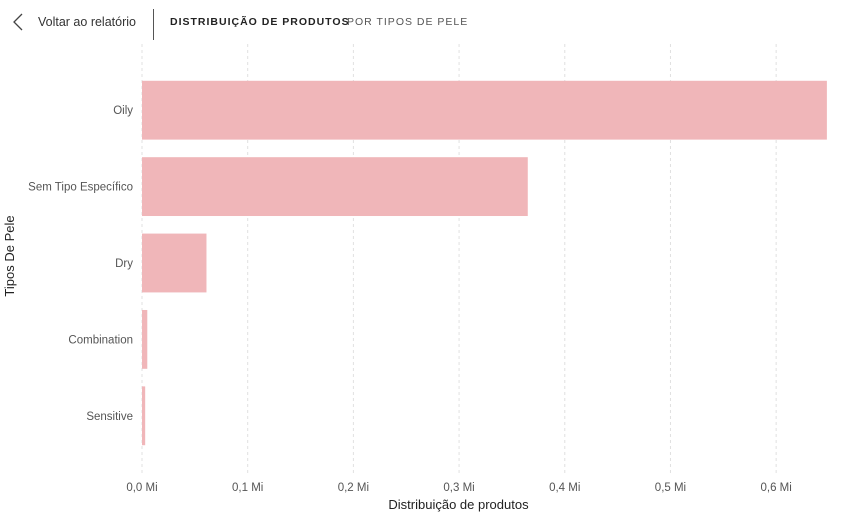 Image resolution: width=846 pixels, height=514 pixels. What do you see at coordinates (775, 488) in the screenshot?
I see `x-tick-label: 0,6 Mi` at bounding box center [775, 488].